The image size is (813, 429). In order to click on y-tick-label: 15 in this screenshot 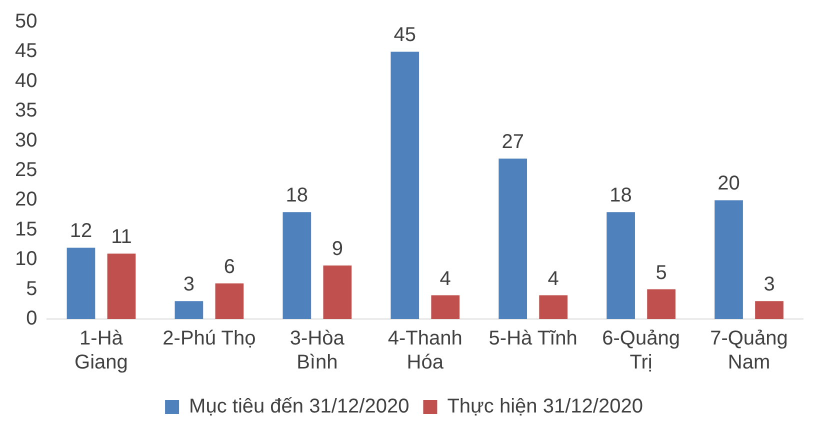, I will do `click(26, 229)`.